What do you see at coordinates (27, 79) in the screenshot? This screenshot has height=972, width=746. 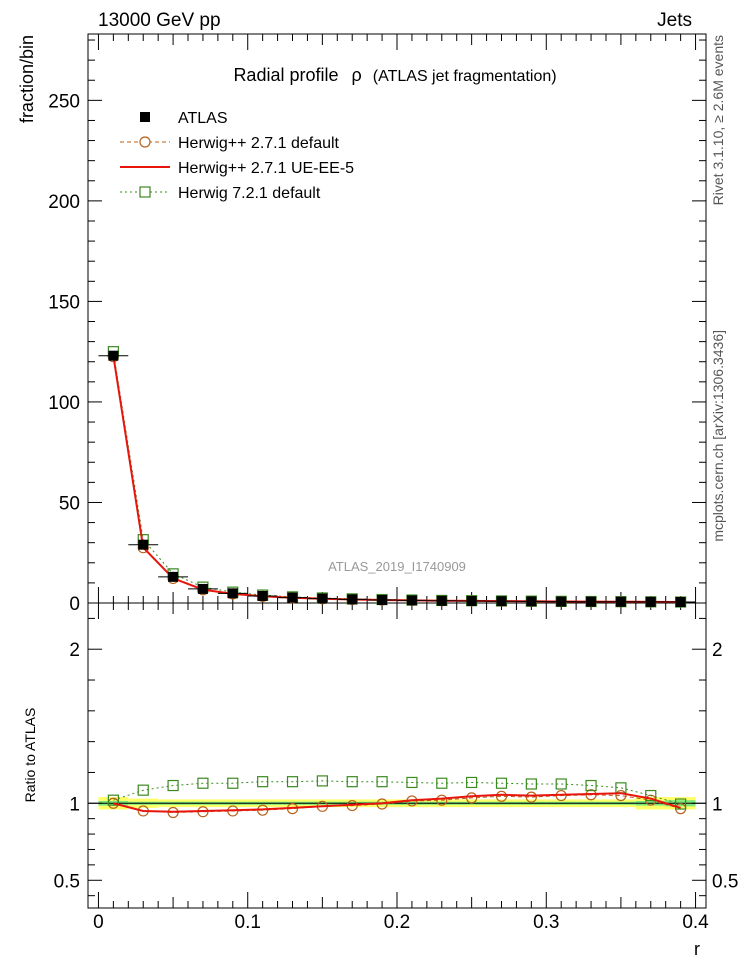 I see `y-axis-label-main: fraction/bin` at bounding box center [27, 79].